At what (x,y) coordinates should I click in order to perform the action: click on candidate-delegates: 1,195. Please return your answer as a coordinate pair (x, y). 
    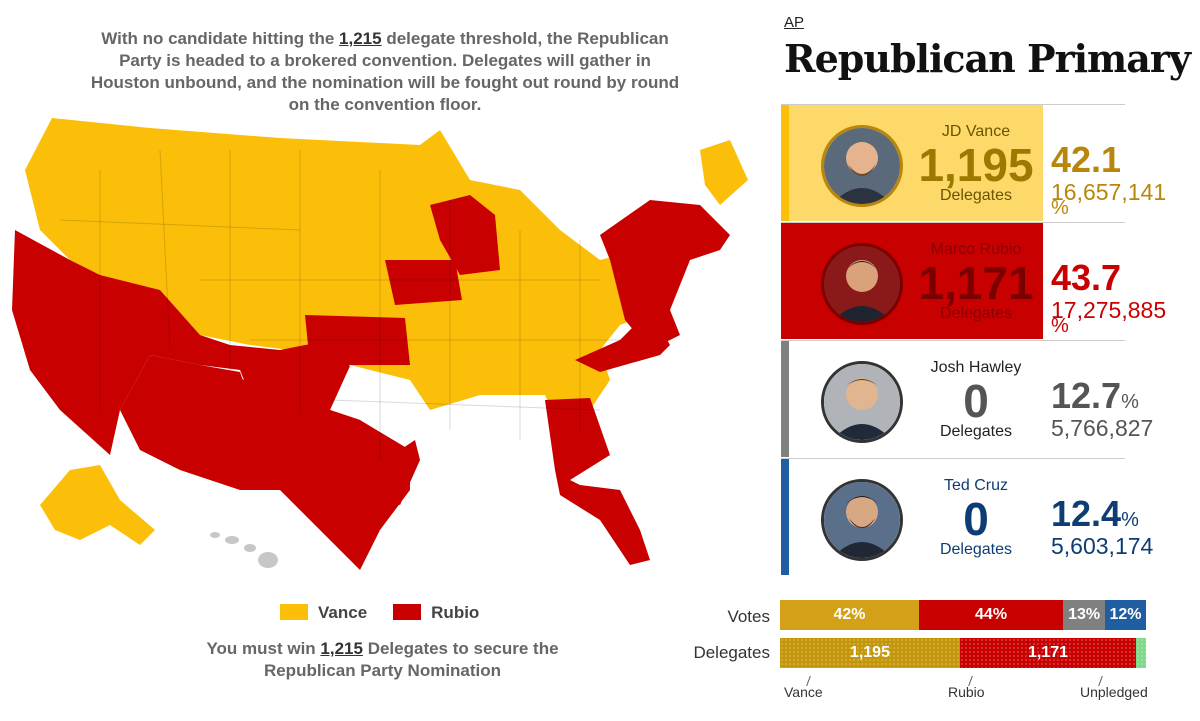
    Looking at the image, I should click on (976, 165).